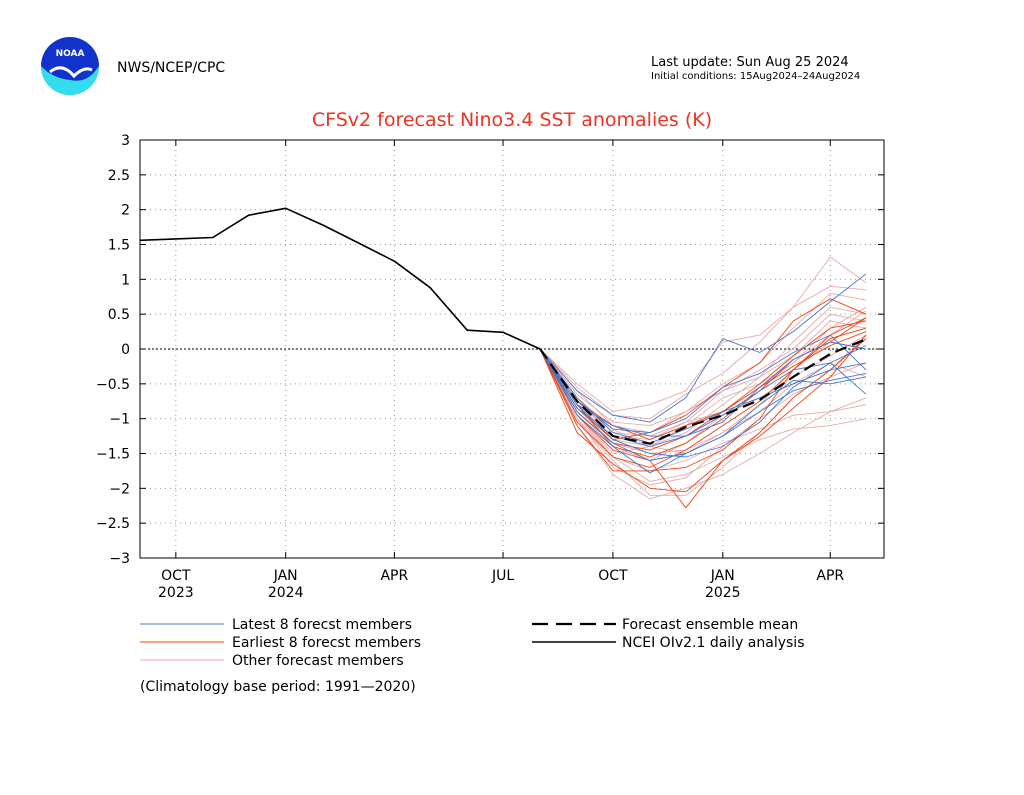 The width and height of the screenshot is (1024, 795). What do you see at coordinates (723, 593) in the screenshot?
I see `x-tick-year-label: 2025` at bounding box center [723, 593].